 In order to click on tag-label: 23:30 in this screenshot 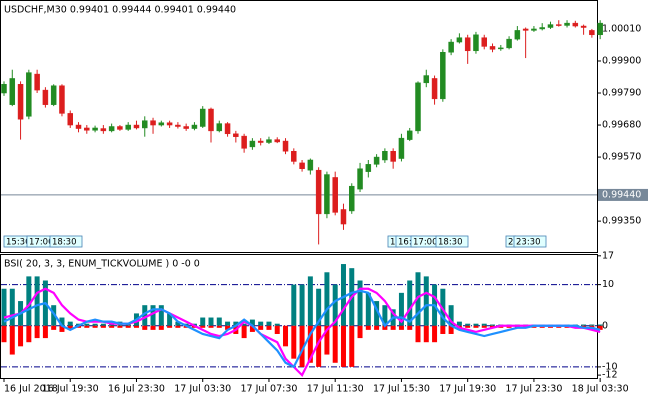, I will do `click(528, 243)`.